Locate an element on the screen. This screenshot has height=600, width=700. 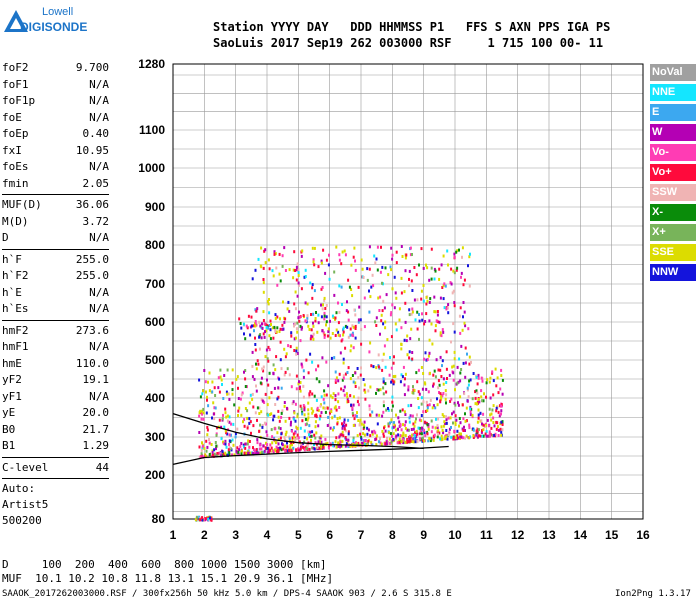
param-value: 21.7 is located at coordinates (96, 429).